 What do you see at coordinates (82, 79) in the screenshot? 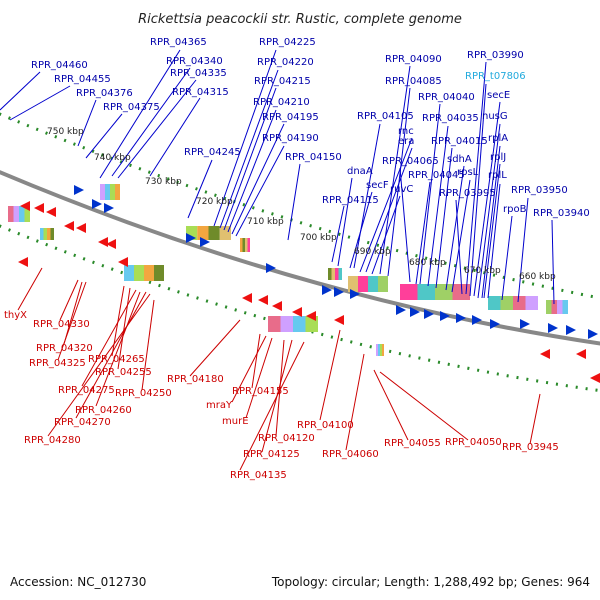
I see `gene-label: RPR_04455` at bounding box center [82, 79].